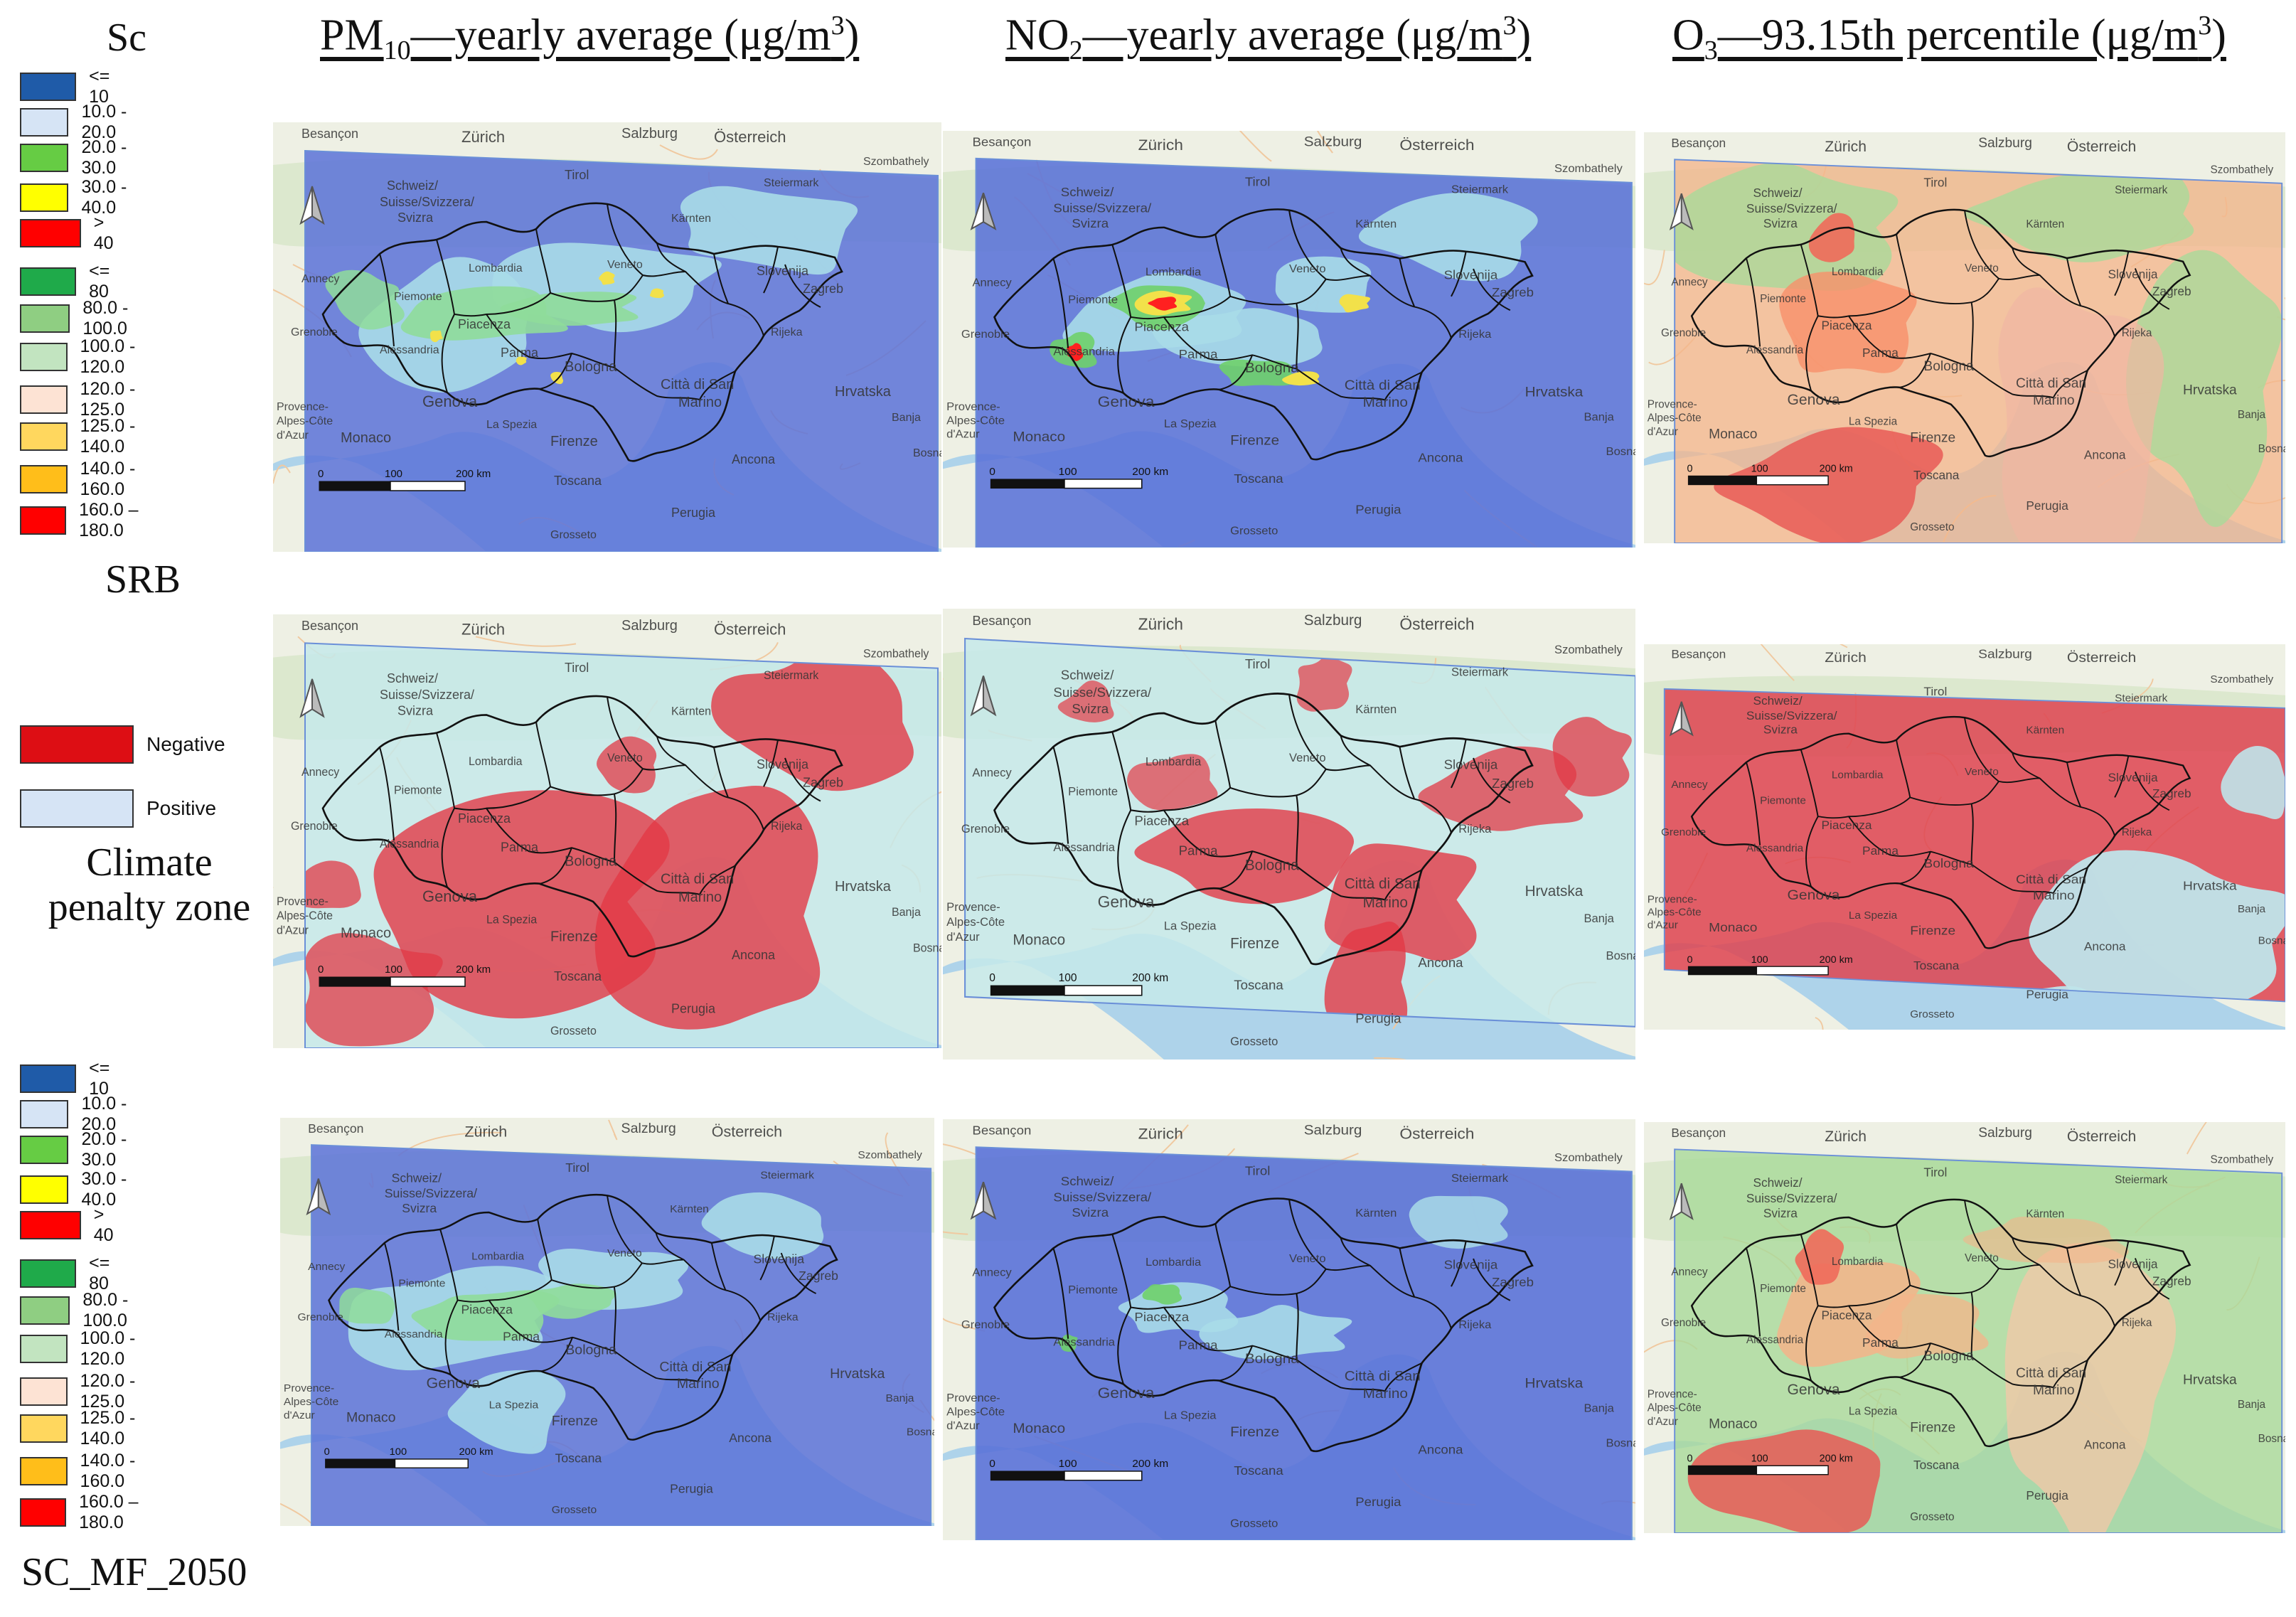 The height and width of the screenshot is (1617, 2296). I want to click on legend-item: 140.0 - 160.0, so click(84, 479).